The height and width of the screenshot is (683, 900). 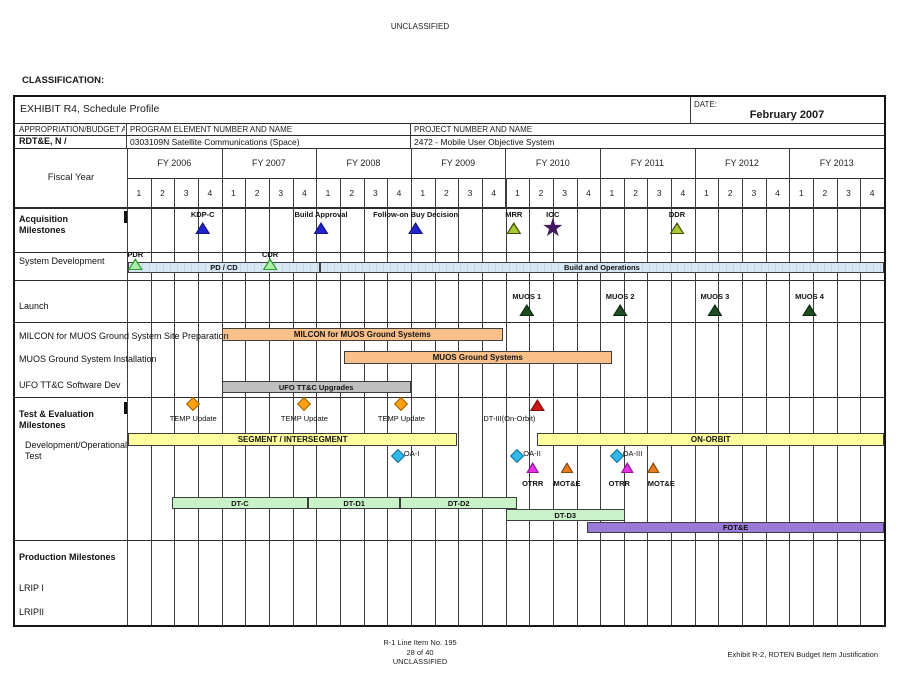 I want to click on section-tick-acquisition, so click(x=125, y=217).